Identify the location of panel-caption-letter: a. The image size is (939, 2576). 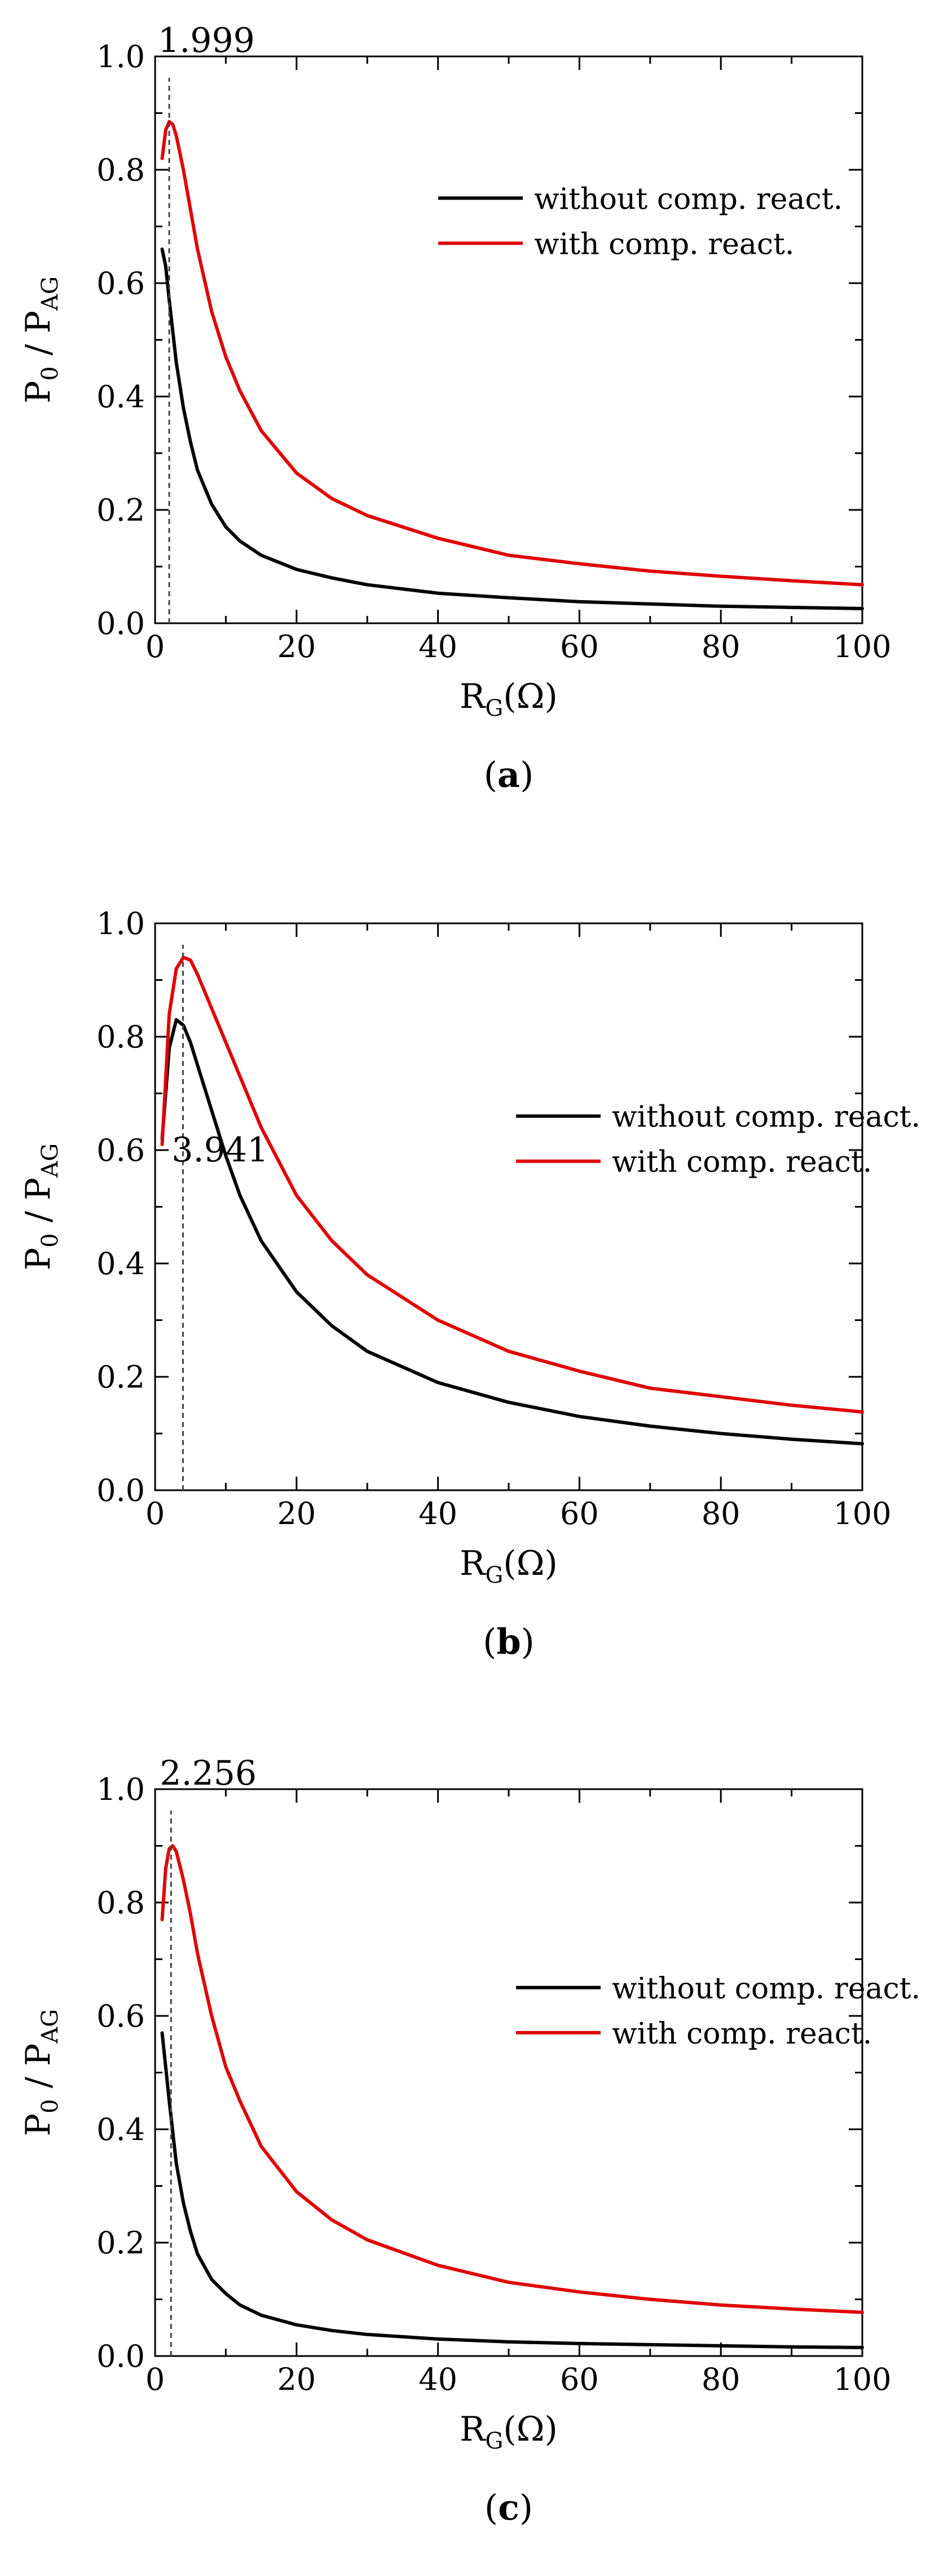
(509, 774).